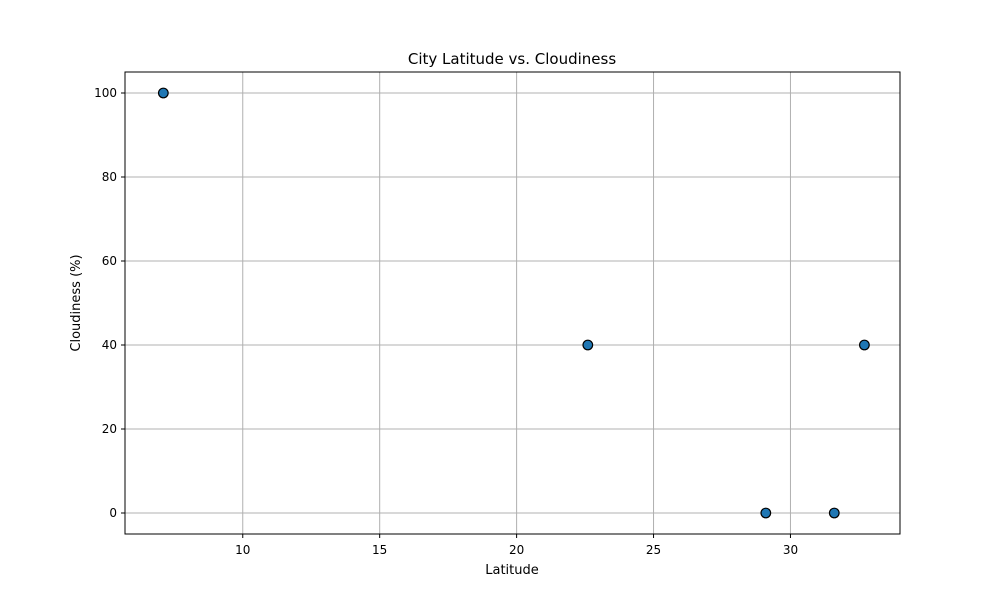  Describe the element at coordinates (790, 550) in the screenshot. I see `x-tick-label: 30` at that location.